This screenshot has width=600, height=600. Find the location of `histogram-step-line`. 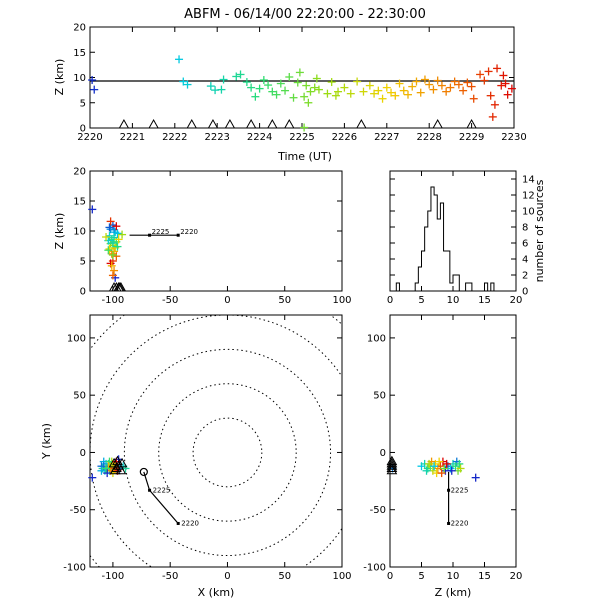

histogram-step-line is located at coordinates (453, 239).